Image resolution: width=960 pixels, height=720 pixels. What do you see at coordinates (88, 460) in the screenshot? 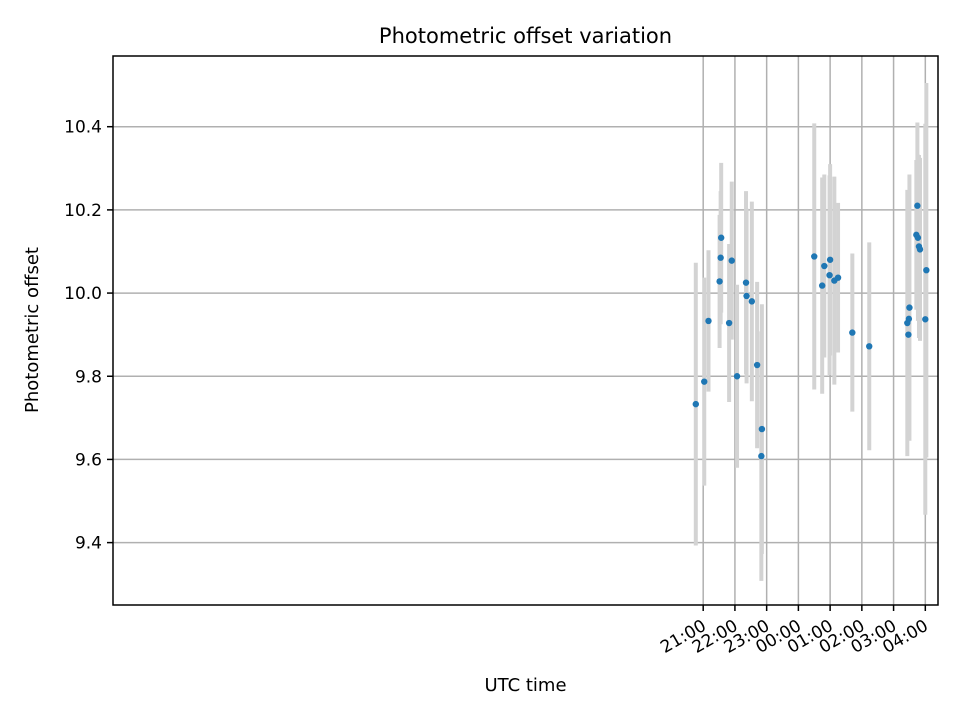
I see `y-tick-label: 9.6` at bounding box center [88, 460].